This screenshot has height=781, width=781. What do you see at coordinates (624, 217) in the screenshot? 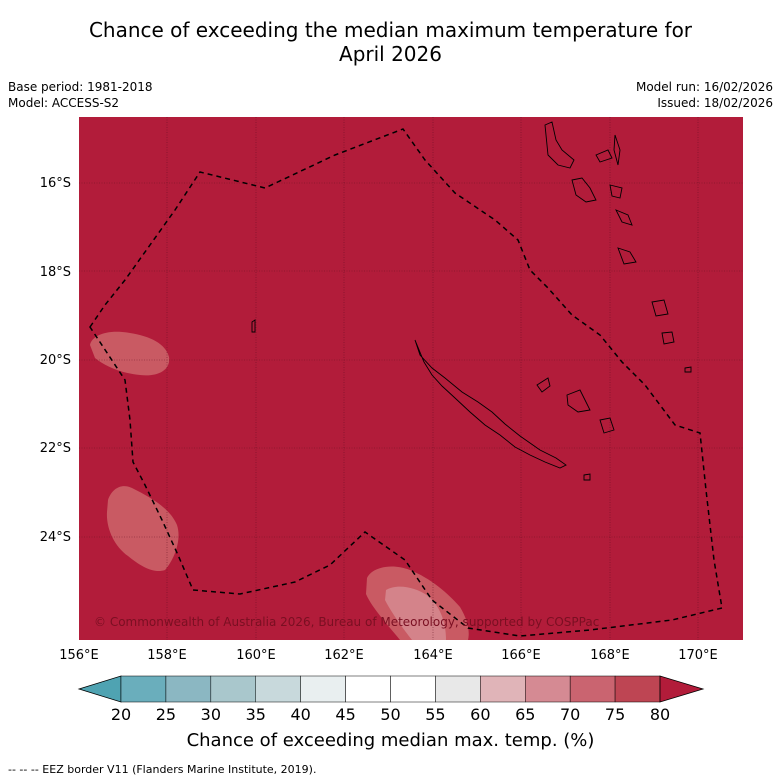
I see `island-efate` at bounding box center [624, 217].